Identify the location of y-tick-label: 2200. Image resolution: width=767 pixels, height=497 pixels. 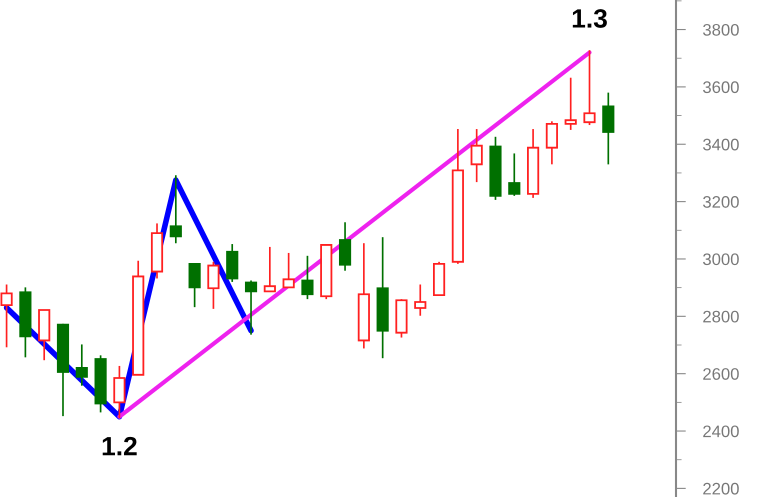
(721, 488).